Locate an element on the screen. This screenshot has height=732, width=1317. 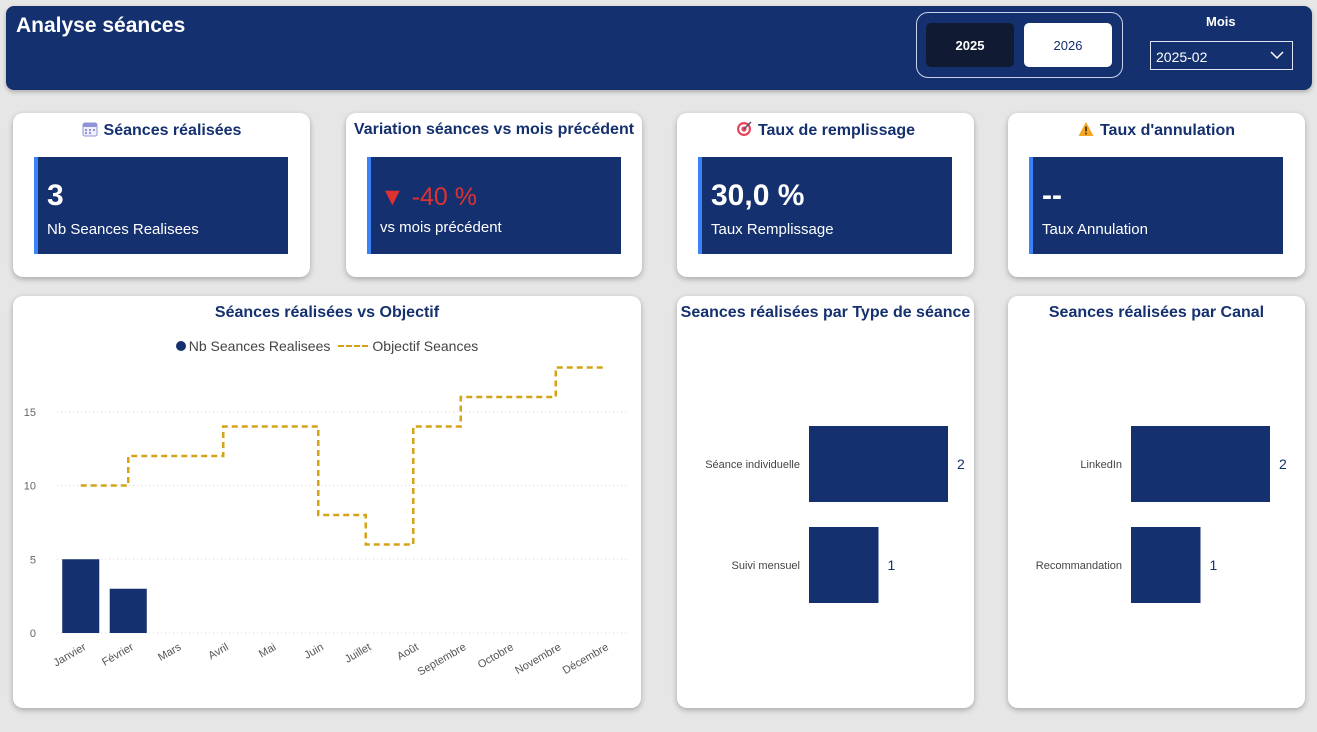
calendar-icon is located at coordinates (90, 129).